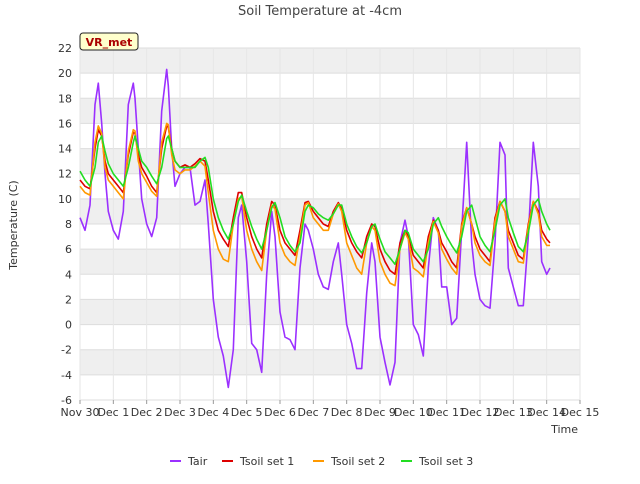 The height and width of the screenshot is (484, 640). What do you see at coordinates (445, 461) in the screenshot?
I see `legend-label-tsoil-set-3: Tsoil set 3` at bounding box center [445, 461].